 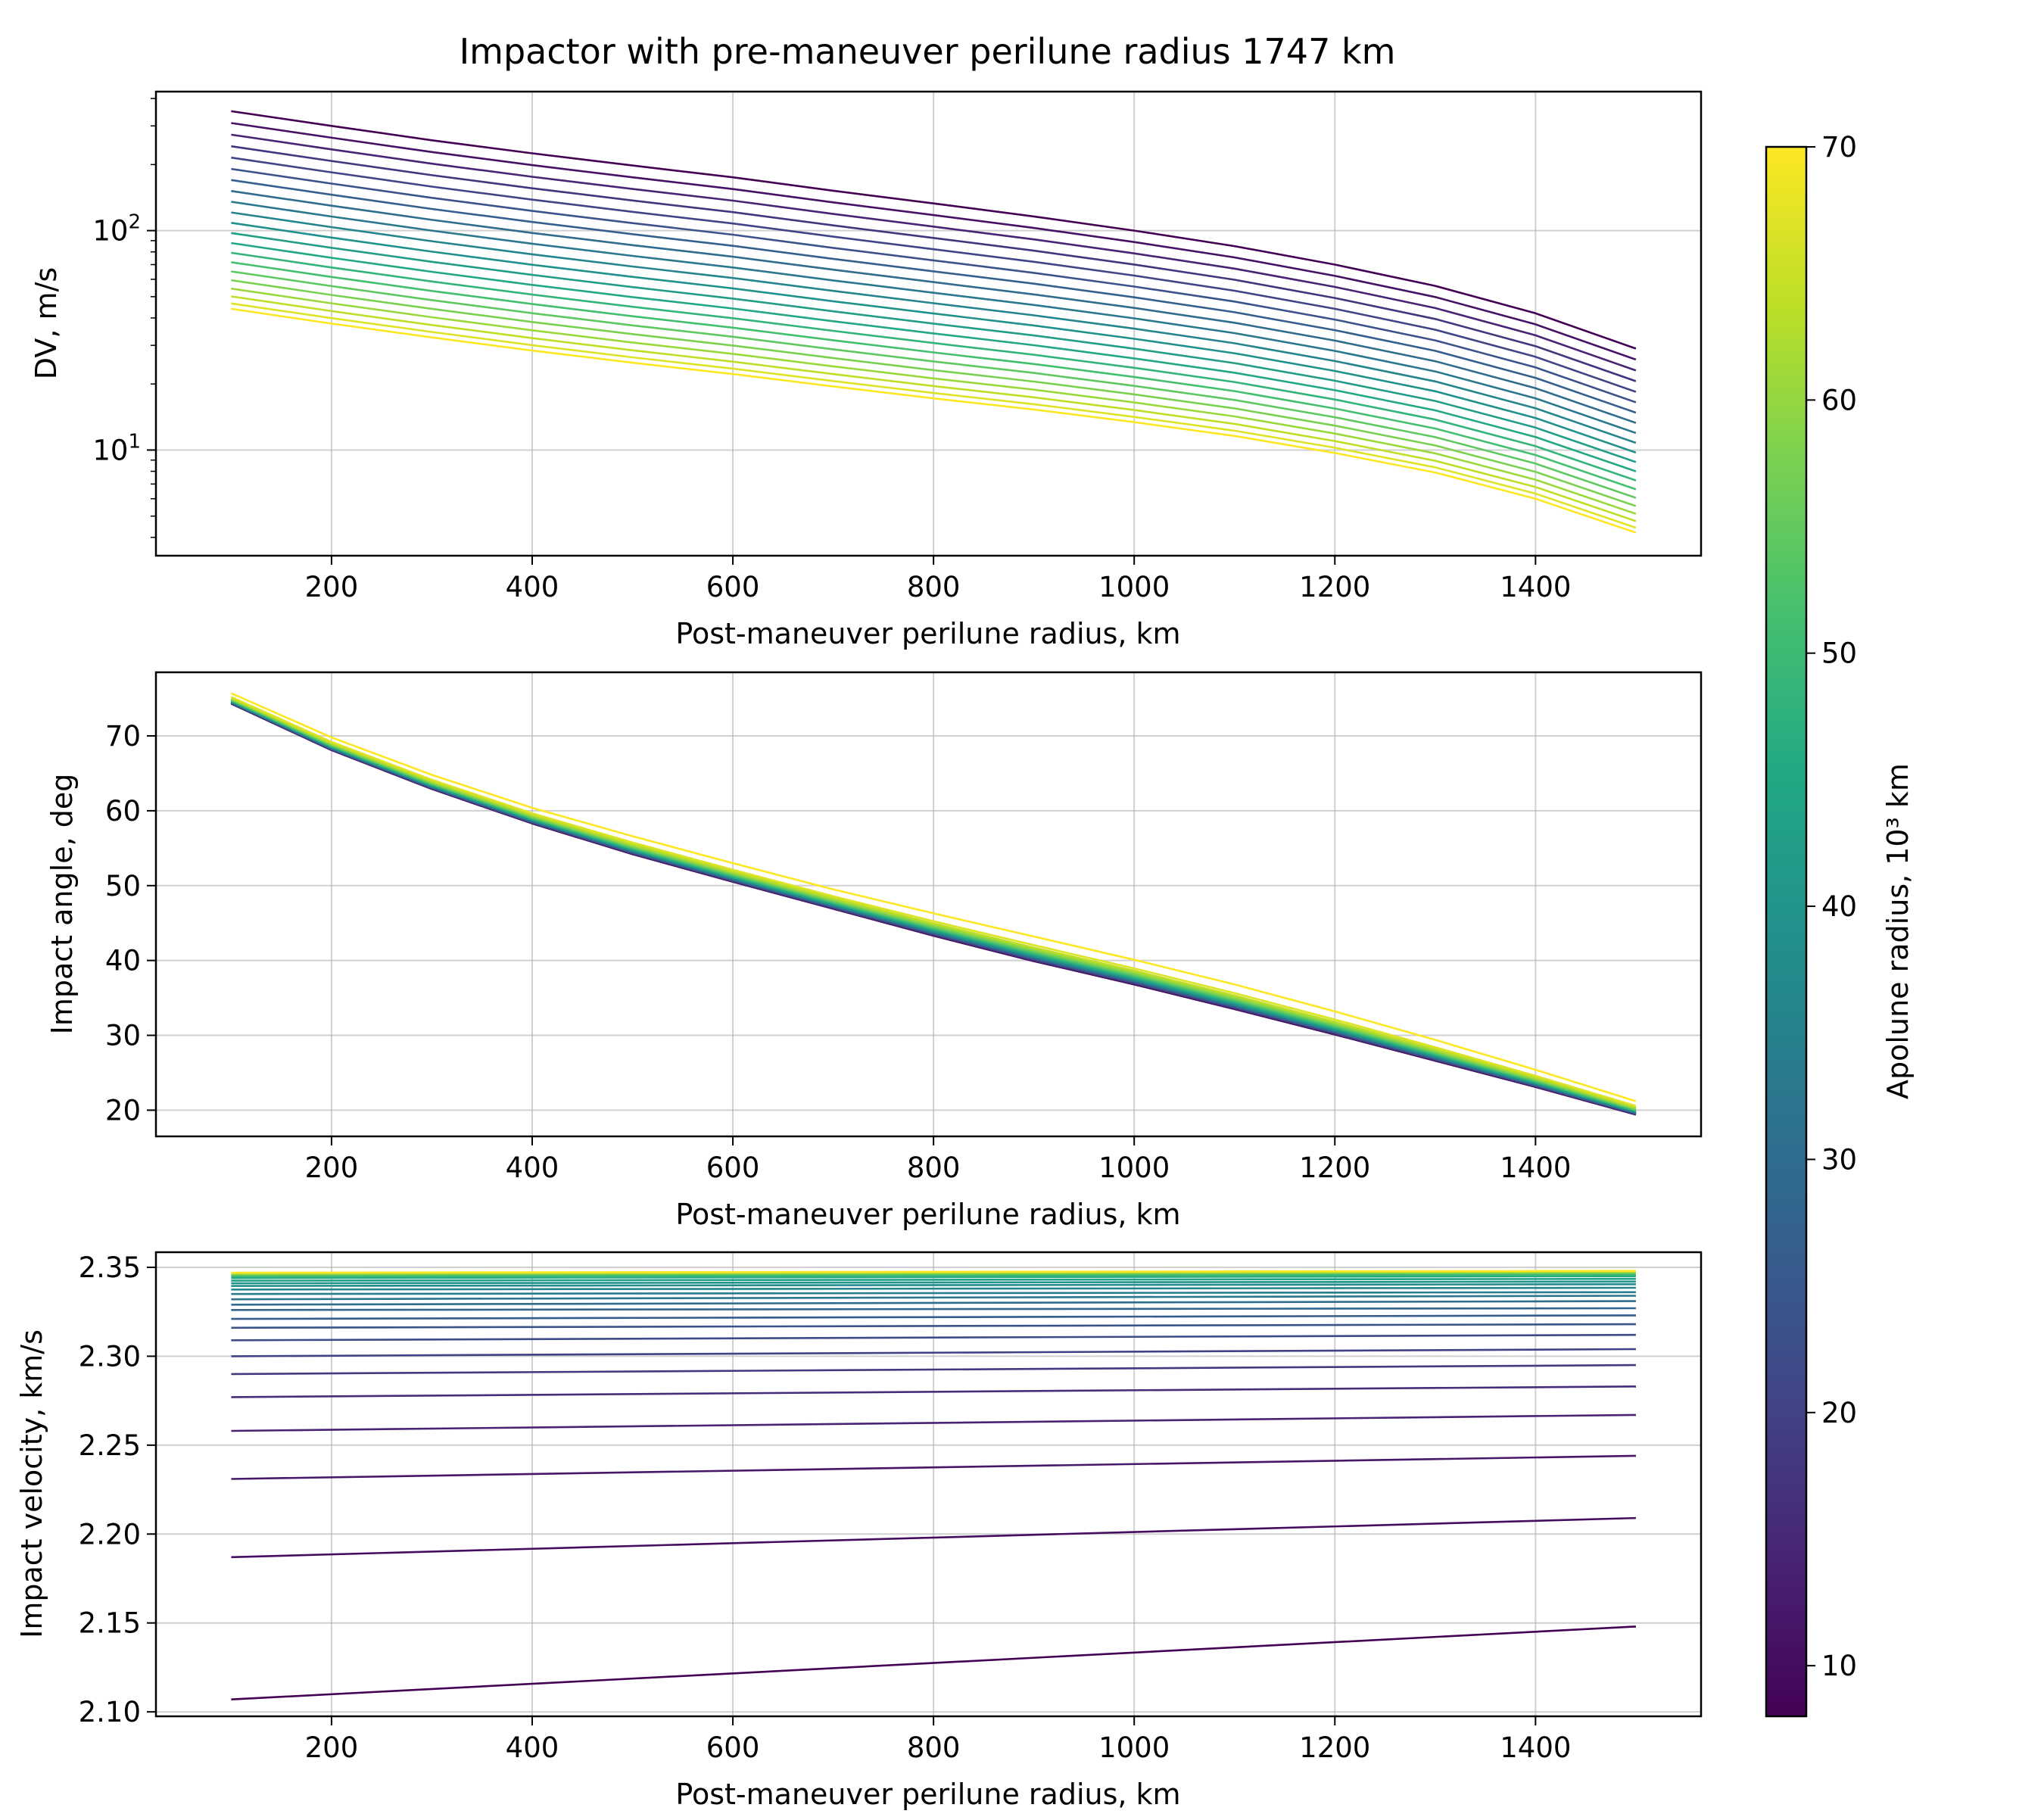 I want to click on colorbar-tick-label: 50, so click(x=1839, y=653).